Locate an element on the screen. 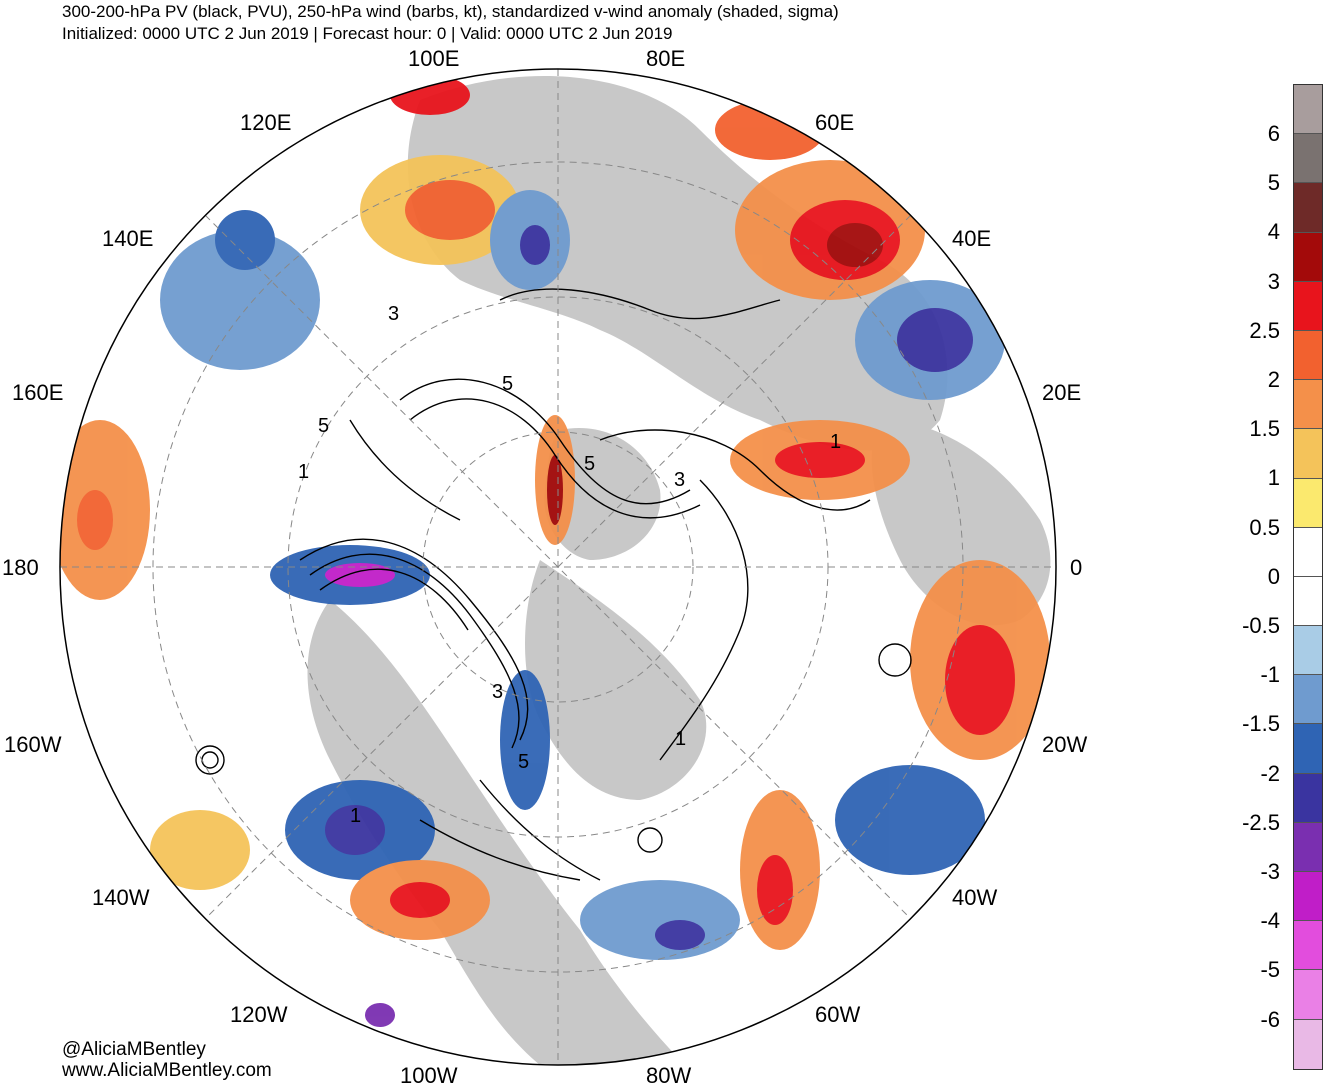 This screenshot has height=1086, width=1323. colorbar-tick-label: 1 is located at coordinates (1273, 478).